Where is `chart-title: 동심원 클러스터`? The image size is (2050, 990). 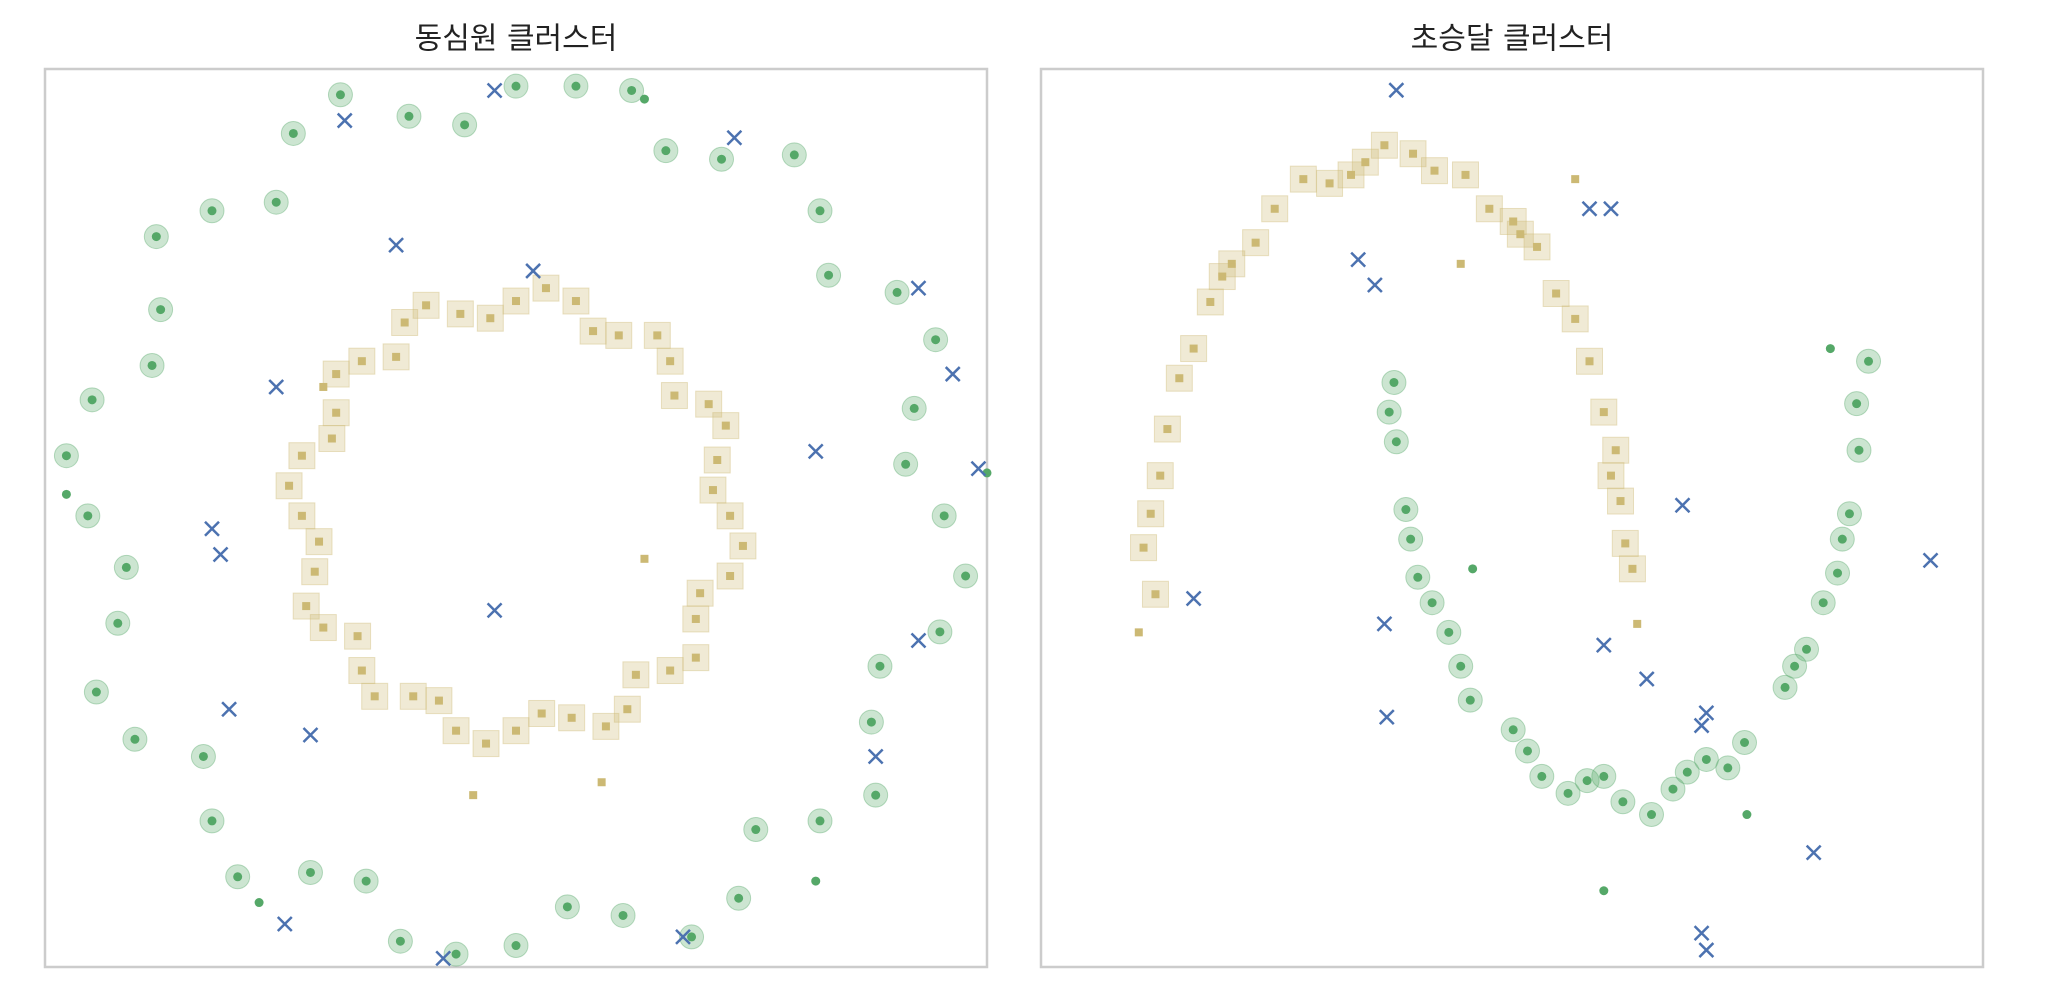 chart-title: 동심원 클러스터 is located at coordinates (516, 39).